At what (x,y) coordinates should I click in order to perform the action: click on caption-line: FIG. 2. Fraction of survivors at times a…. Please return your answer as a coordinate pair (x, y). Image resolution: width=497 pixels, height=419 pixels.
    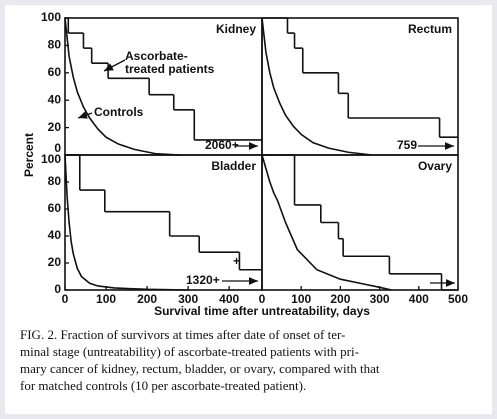
    Looking at the image, I should click on (183, 334).